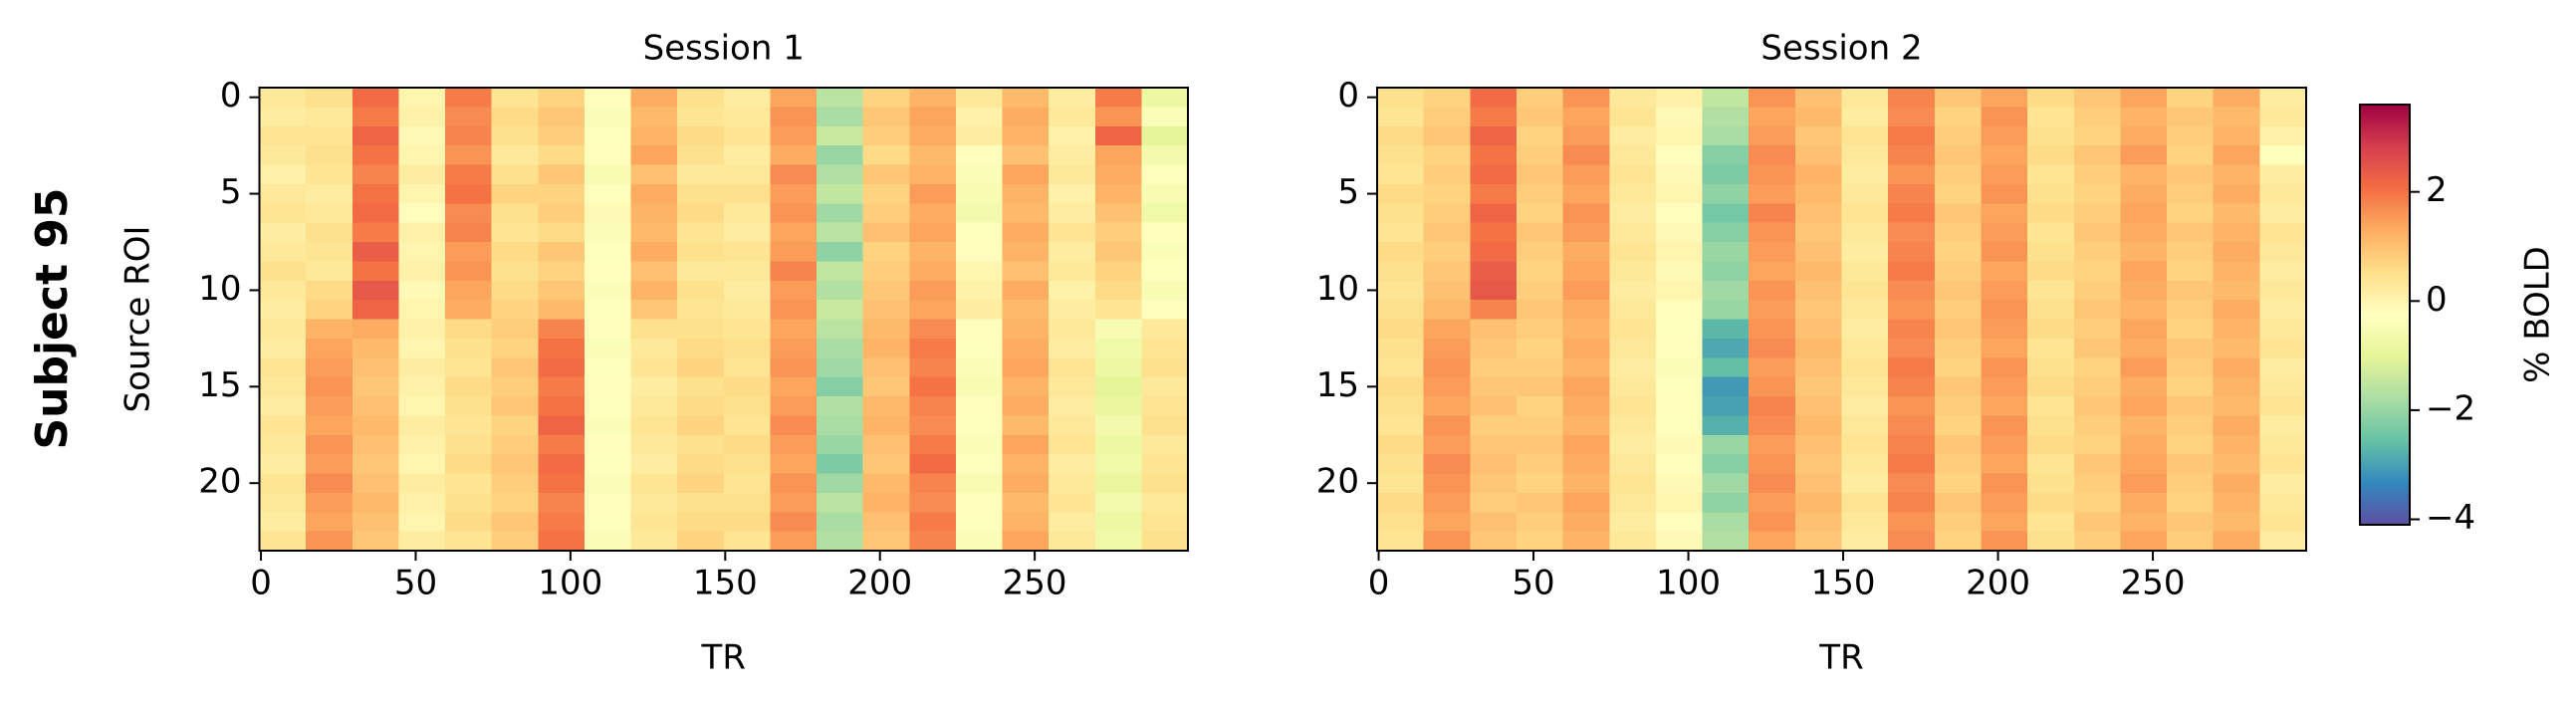 The height and width of the screenshot is (706, 2576). I want to click on x-tick-label: 0, so click(261, 583).